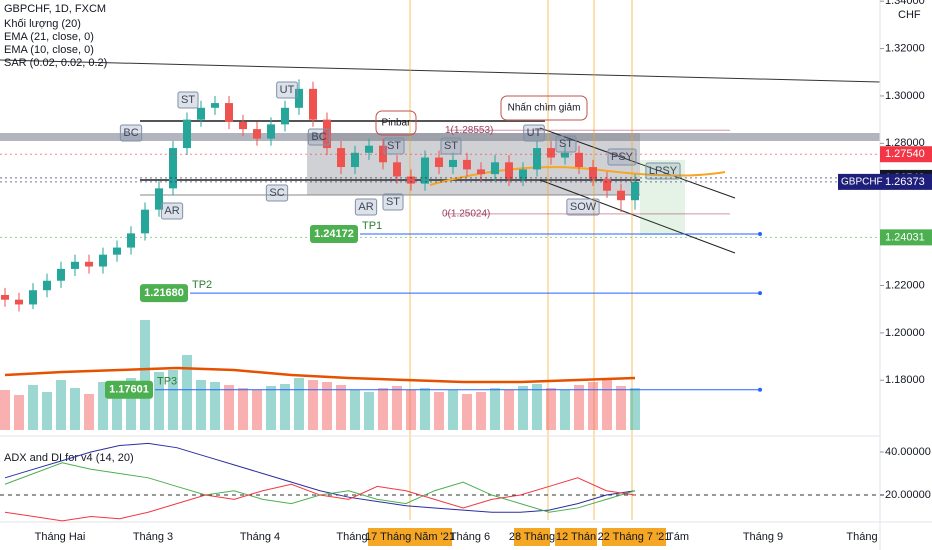 This screenshot has width=932, height=550. Describe the element at coordinates (862, 182) in the screenshot. I see `symbol-tag-label: GBPCHF` at that location.